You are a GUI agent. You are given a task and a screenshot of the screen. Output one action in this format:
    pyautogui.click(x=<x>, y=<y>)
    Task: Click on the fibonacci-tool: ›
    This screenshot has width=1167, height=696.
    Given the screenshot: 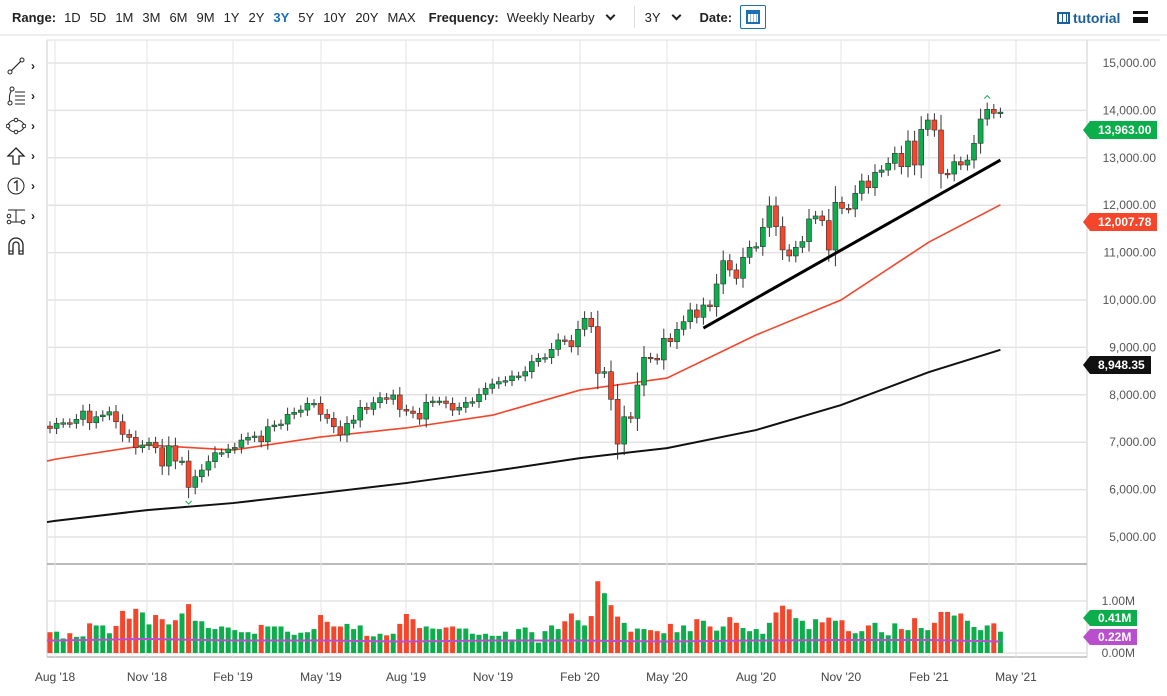 What is the action you would take?
    pyautogui.click(x=25, y=96)
    